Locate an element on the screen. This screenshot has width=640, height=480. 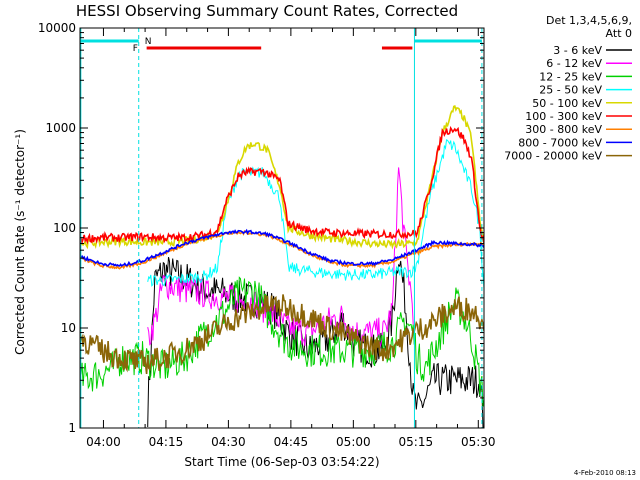
x-tick-label: 05:30 is located at coordinates (478, 442).